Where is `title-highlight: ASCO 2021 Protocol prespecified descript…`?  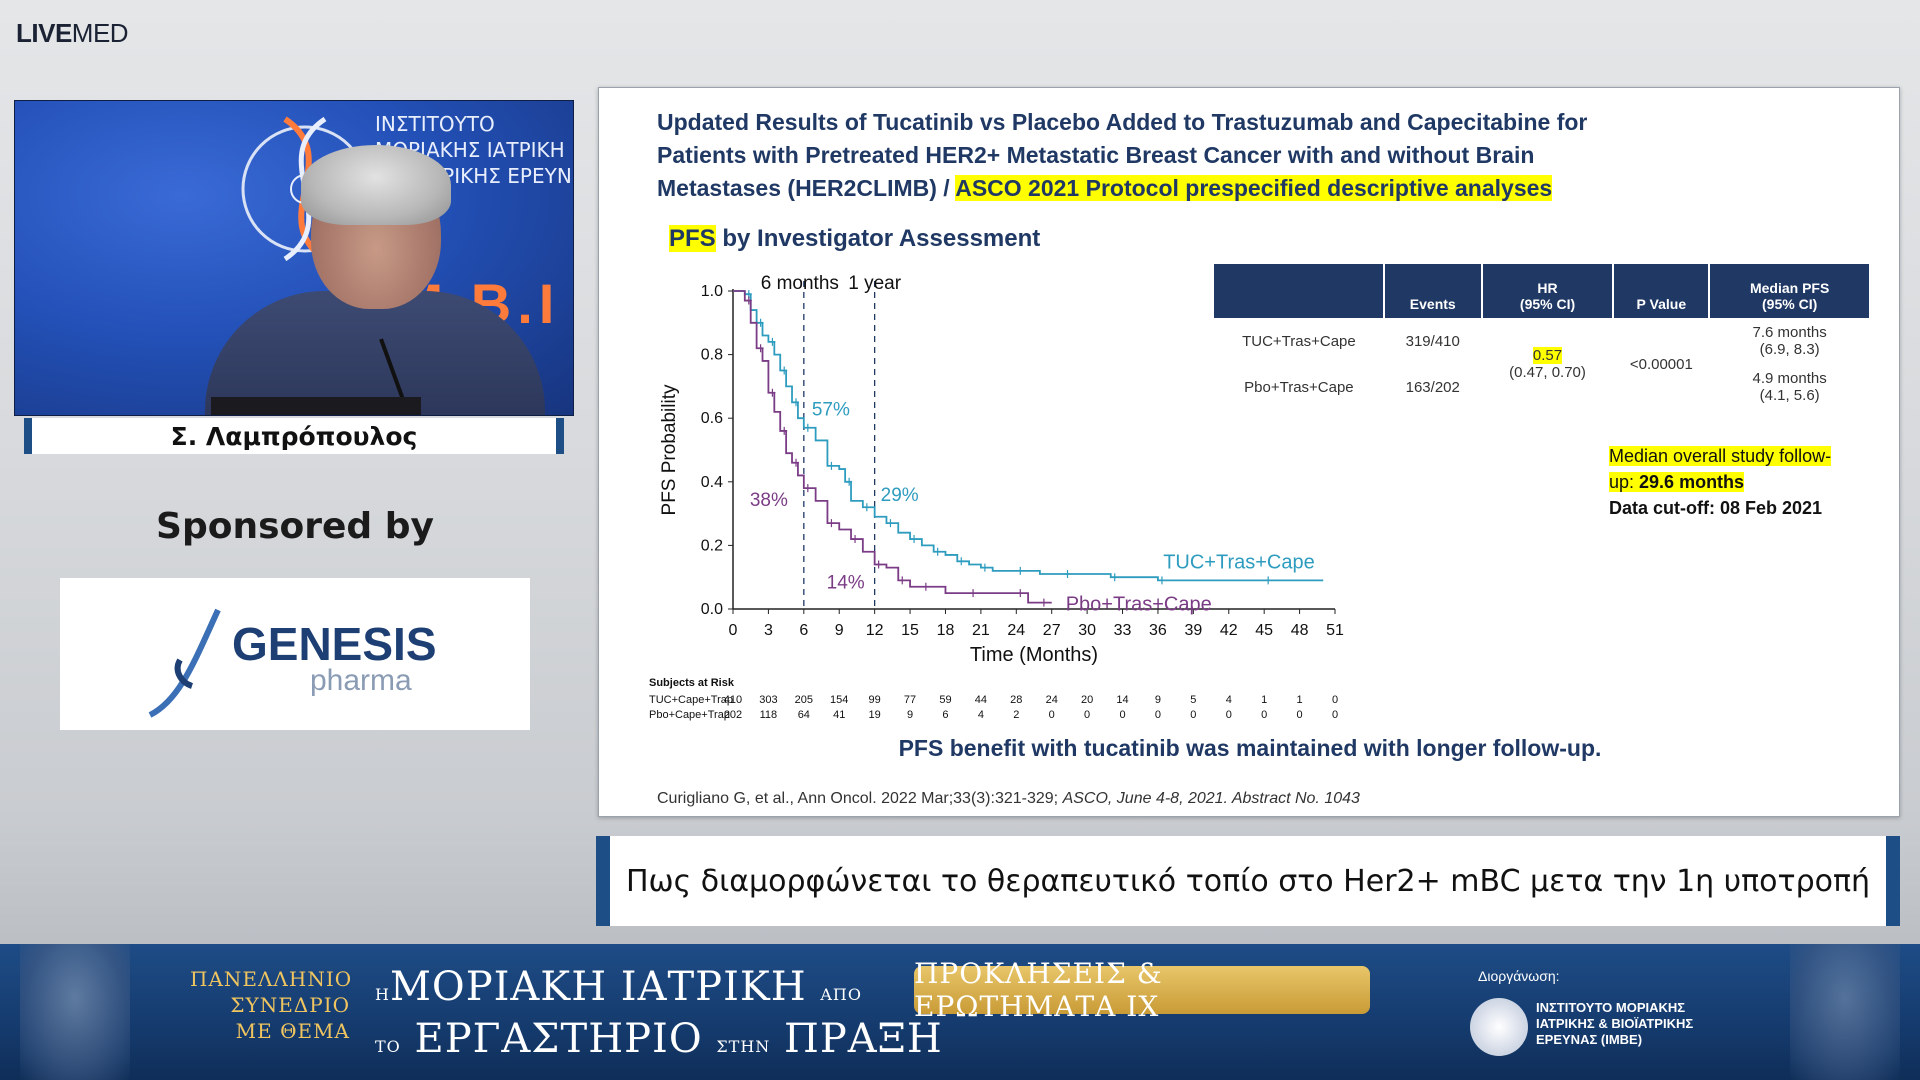 title-highlight: ASCO 2021 Protocol prespecified descript… is located at coordinates (1254, 188).